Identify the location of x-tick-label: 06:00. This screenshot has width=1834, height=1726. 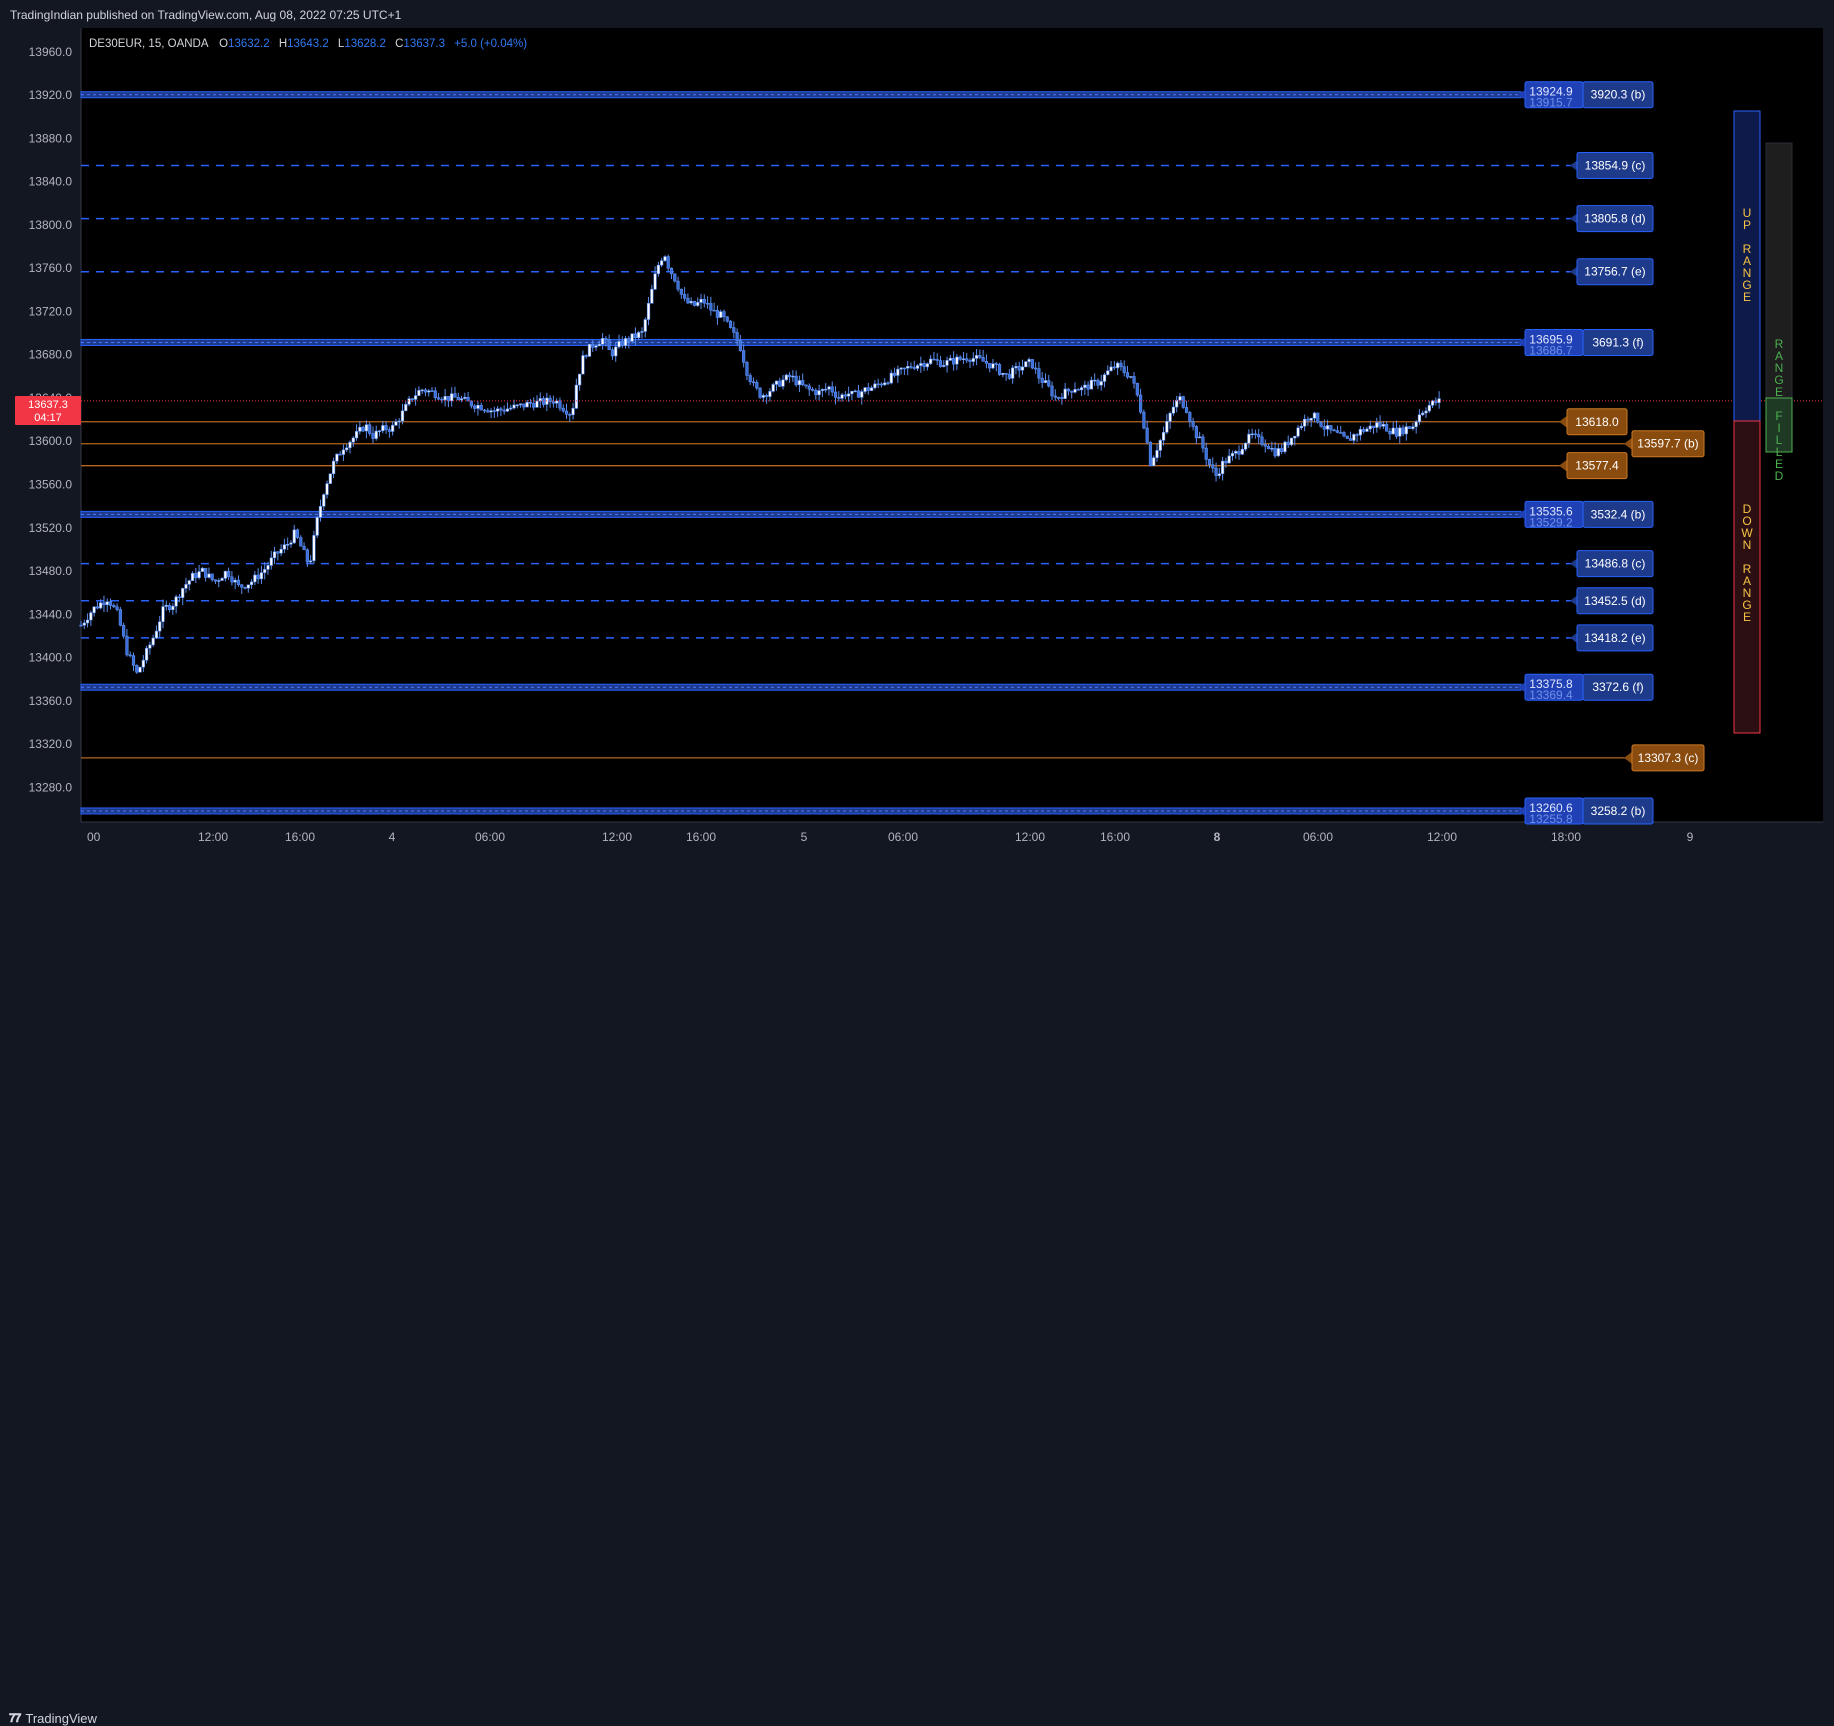
(903, 837).